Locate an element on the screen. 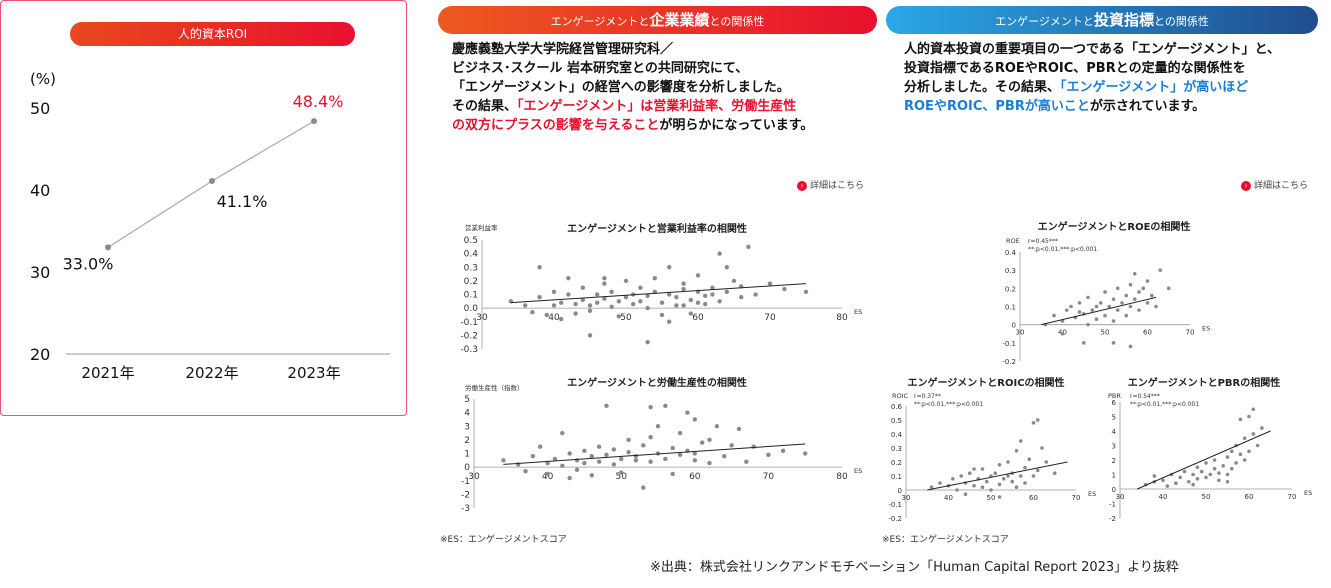 This screenshot has width=1331, height=588. roic-y-tick: 0.5 is located at coordinates (896, 421).